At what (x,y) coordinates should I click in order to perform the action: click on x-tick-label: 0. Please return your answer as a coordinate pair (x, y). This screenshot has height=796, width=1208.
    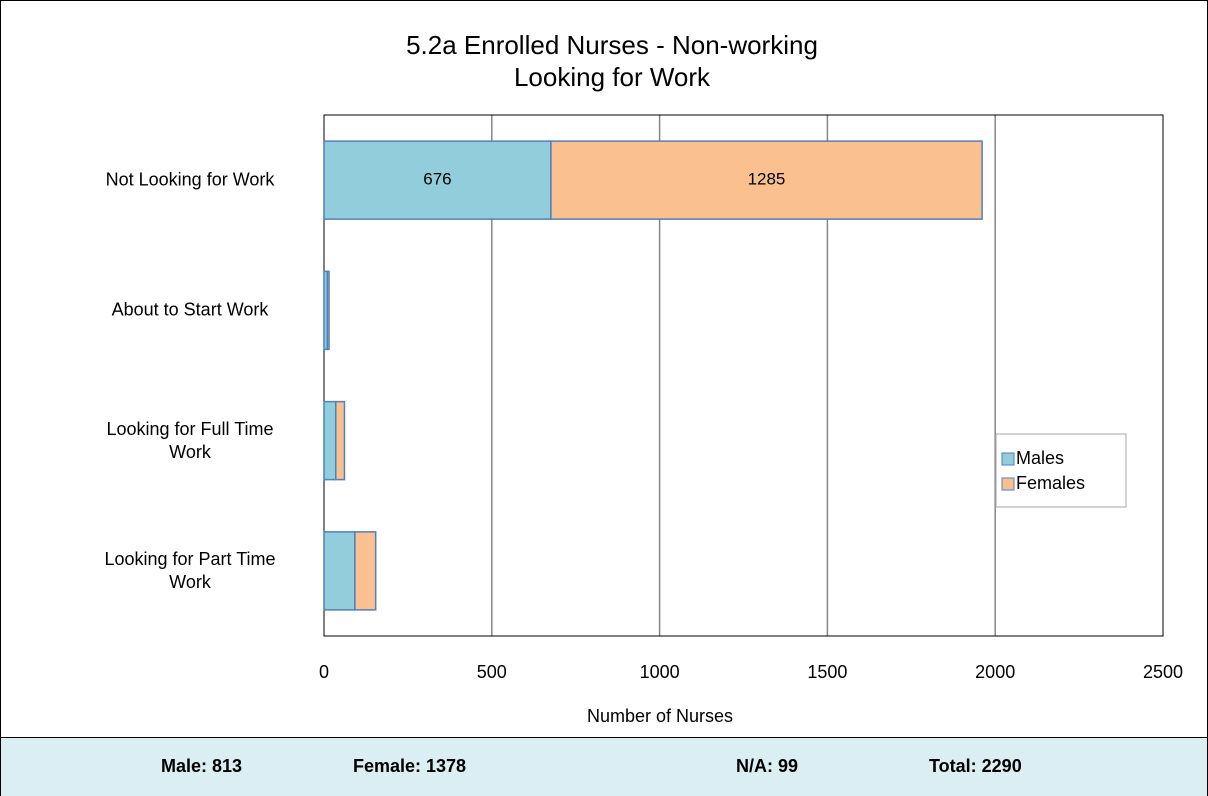
    Looking at the image, I should click on (324, 672).